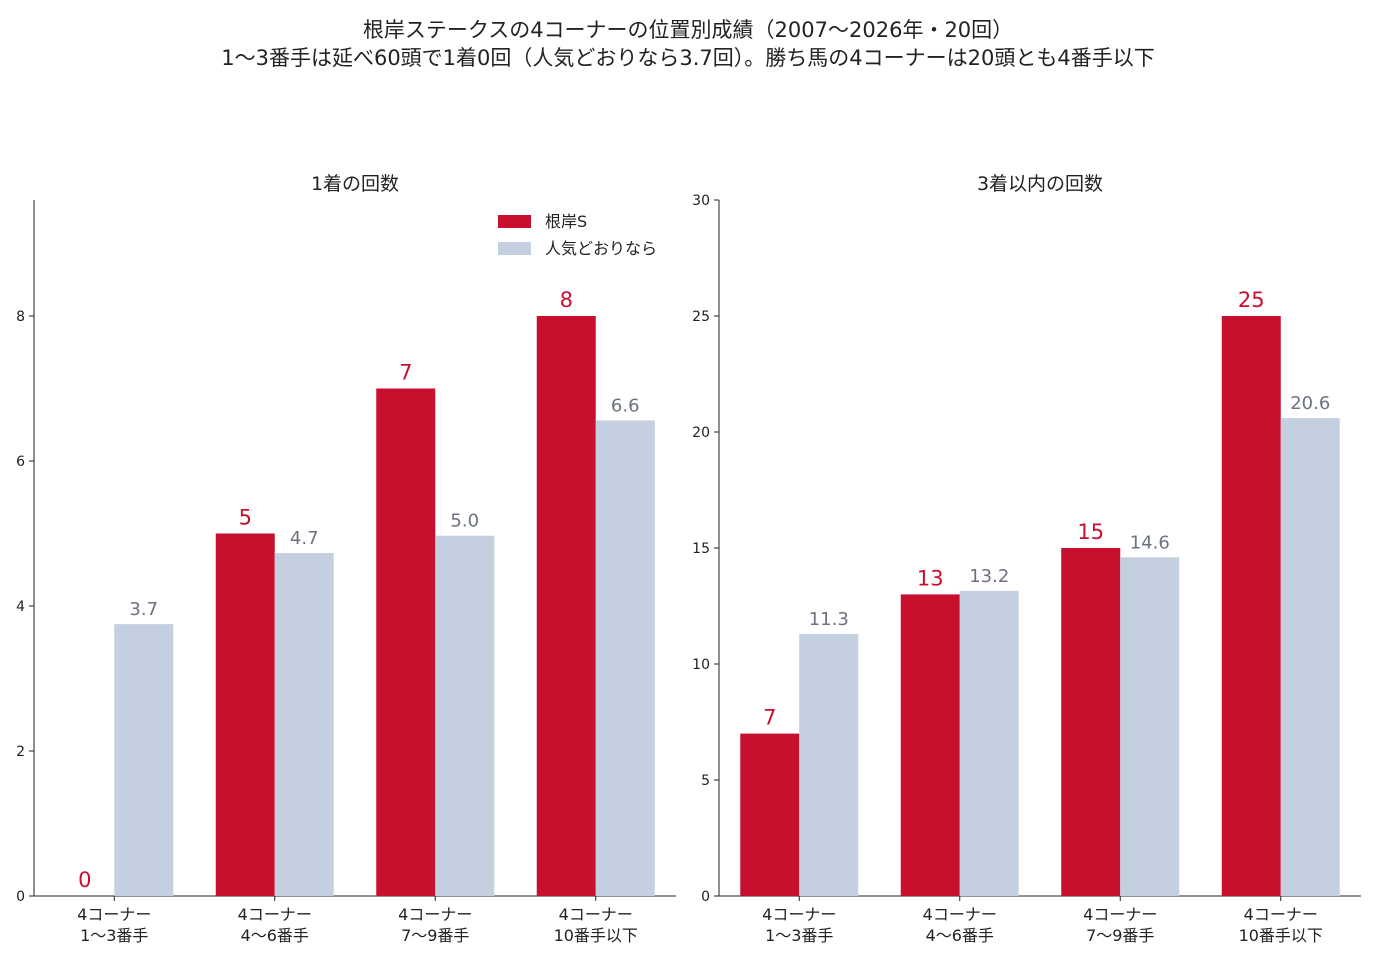 The width and height of the screenshot is (1376, 960). Describe the element at coordinates (577, 235) in the screenshot. I see `legend: 根岸S 人気どおりなら` at that location.